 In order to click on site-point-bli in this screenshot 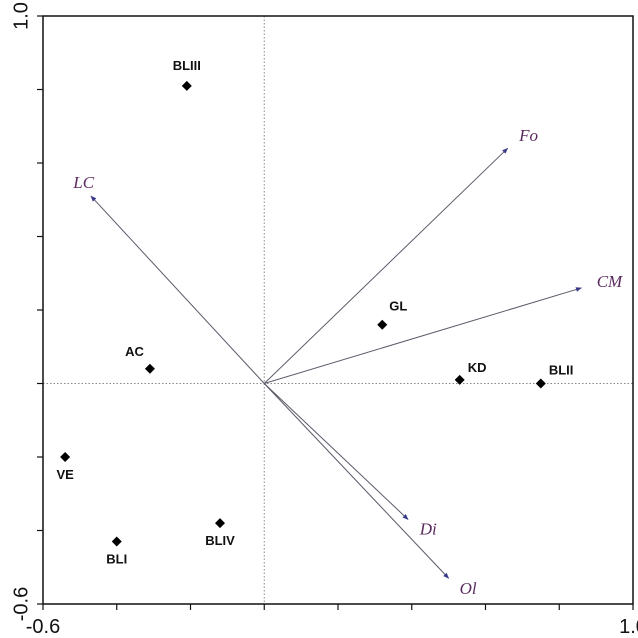, I will do `click(116, 541)`.